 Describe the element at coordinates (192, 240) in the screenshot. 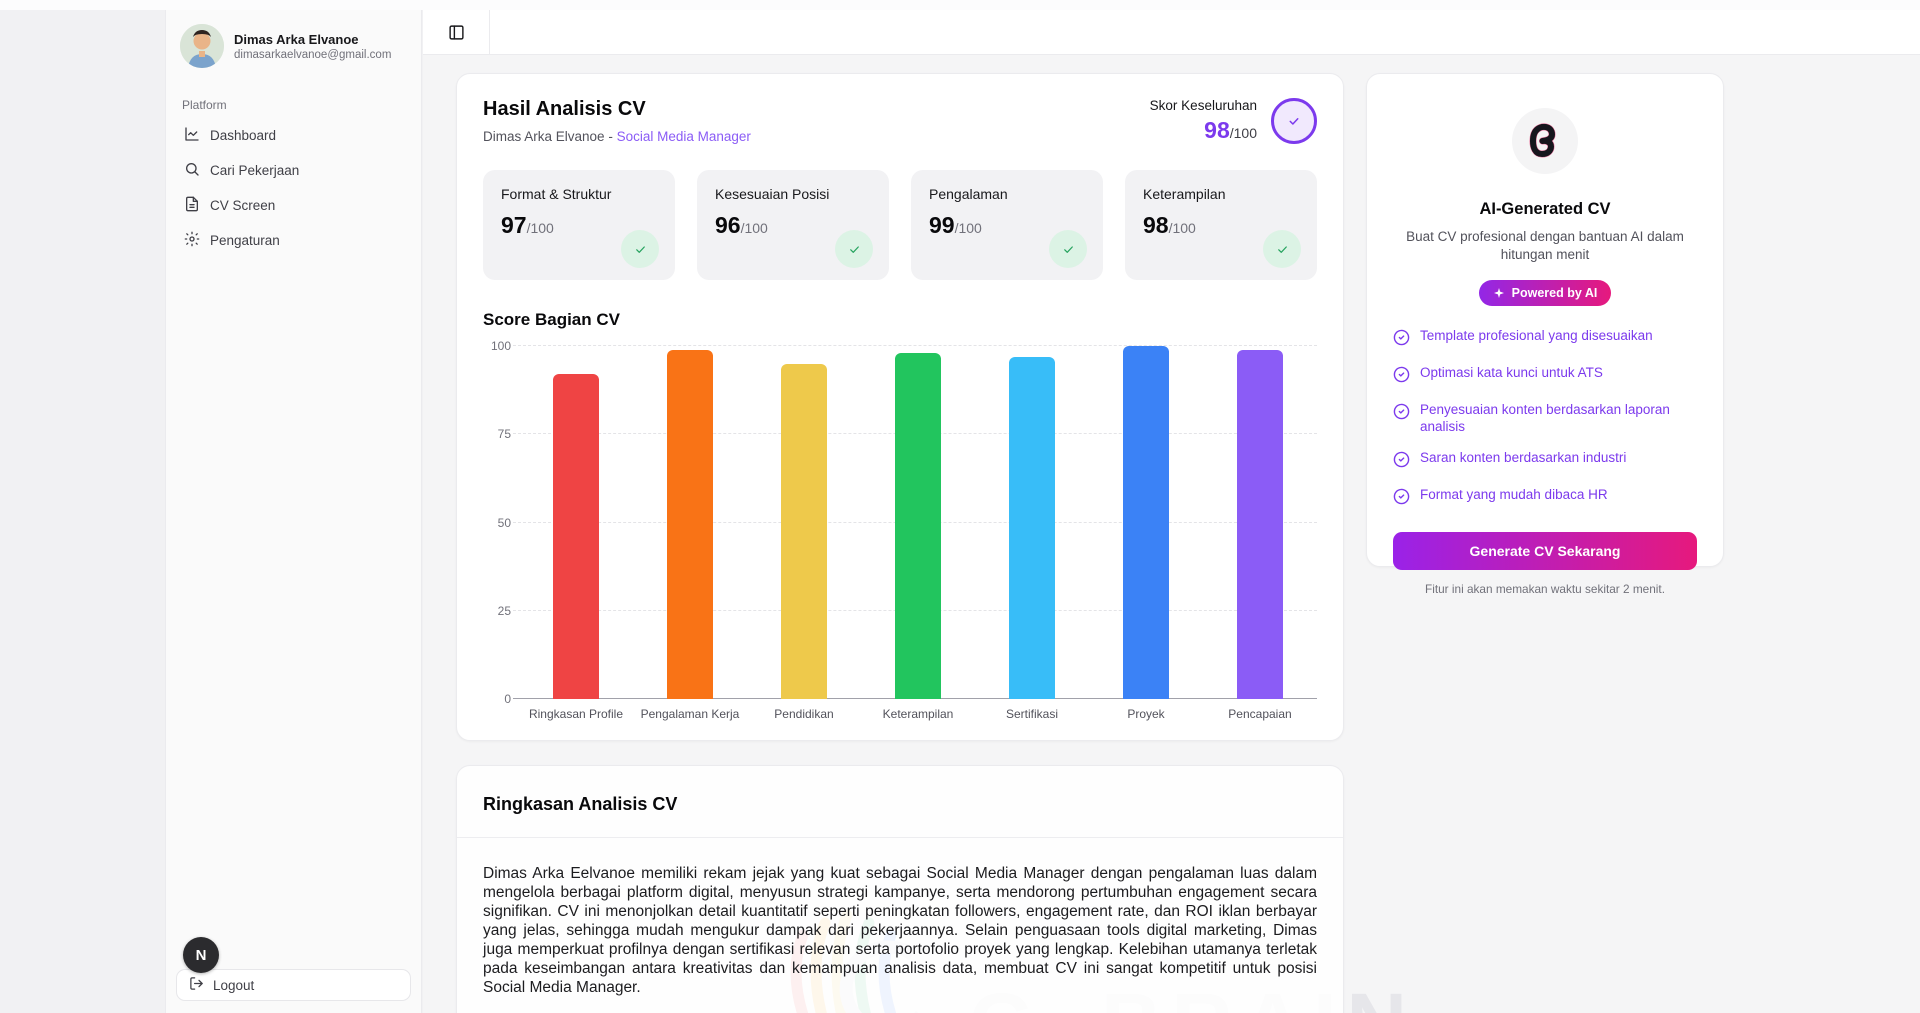

I see `settings-icon` at that location.